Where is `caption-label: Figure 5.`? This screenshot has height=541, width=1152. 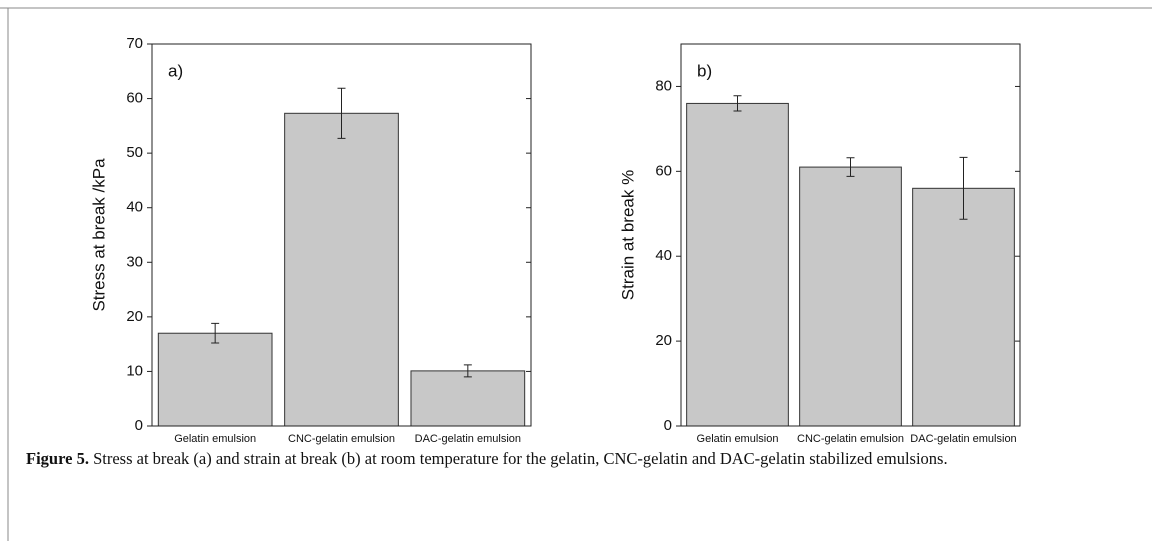 caption-label: Figure 5. is located at coordinates (57, 458).